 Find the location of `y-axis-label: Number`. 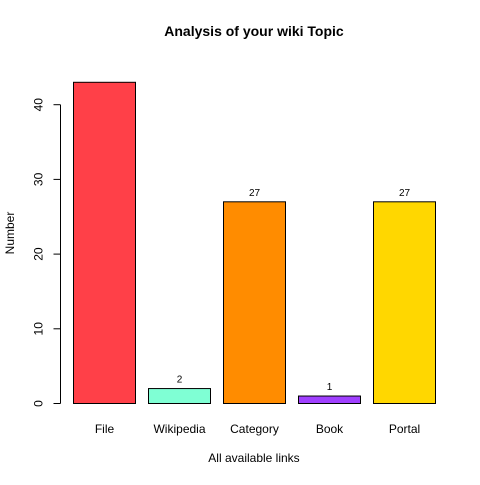

y-axis-label: Number is located at coordinates (10, 233).